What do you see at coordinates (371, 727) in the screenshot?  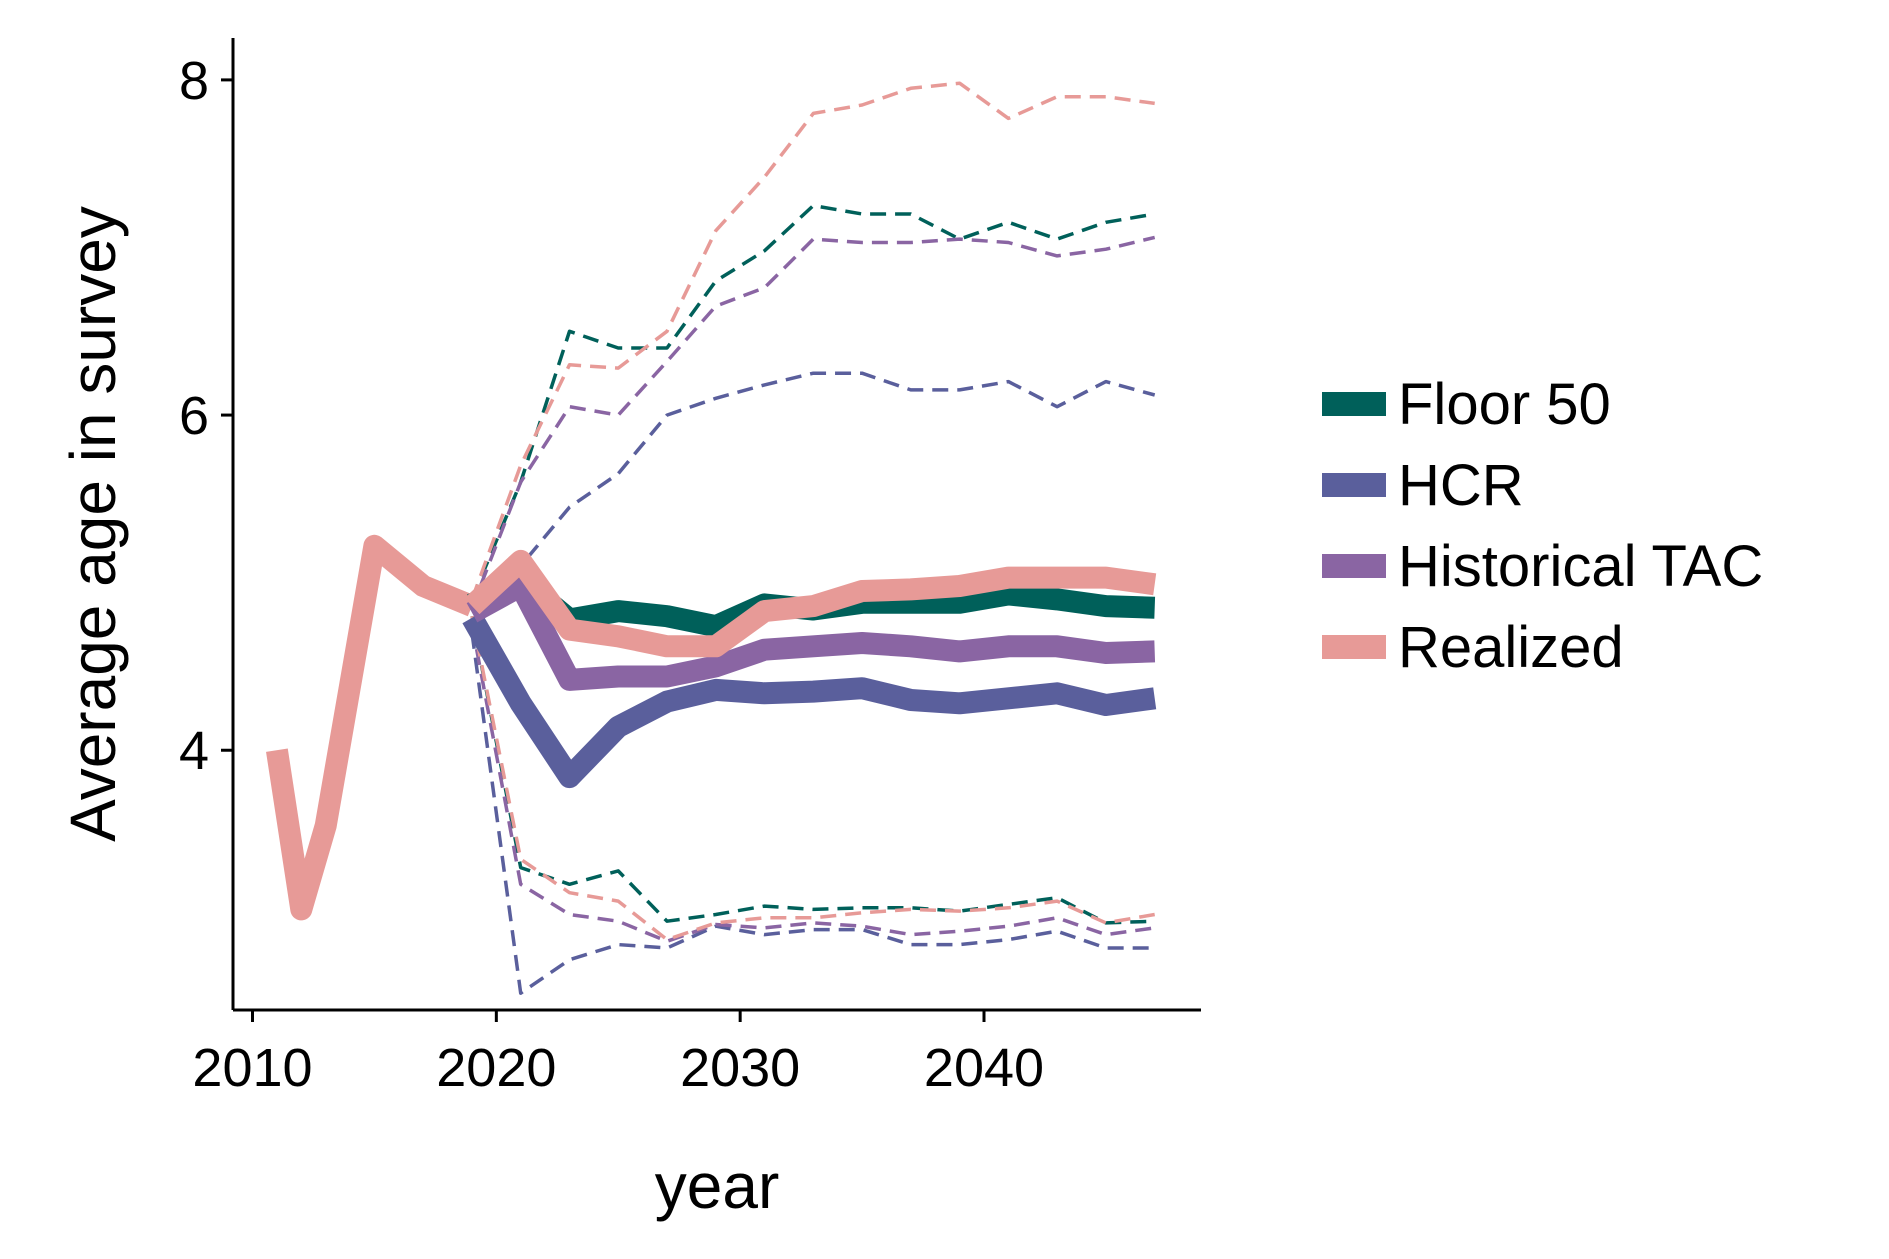 I see `historical-line` at bounding box center [371, 727].